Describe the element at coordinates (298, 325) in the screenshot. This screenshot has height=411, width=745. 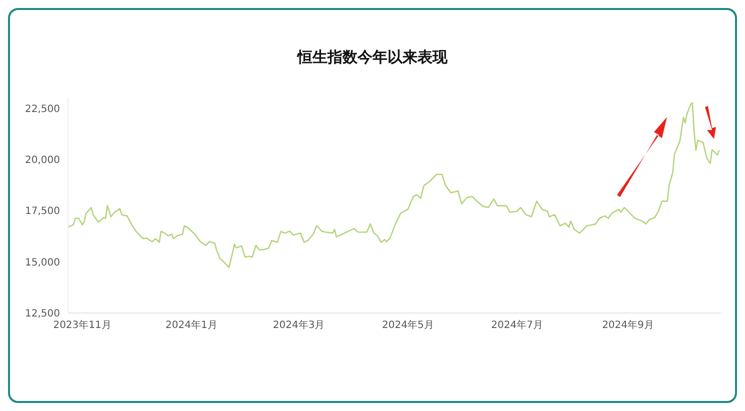
I see `x-tick-label: 2024年3月` at that location.